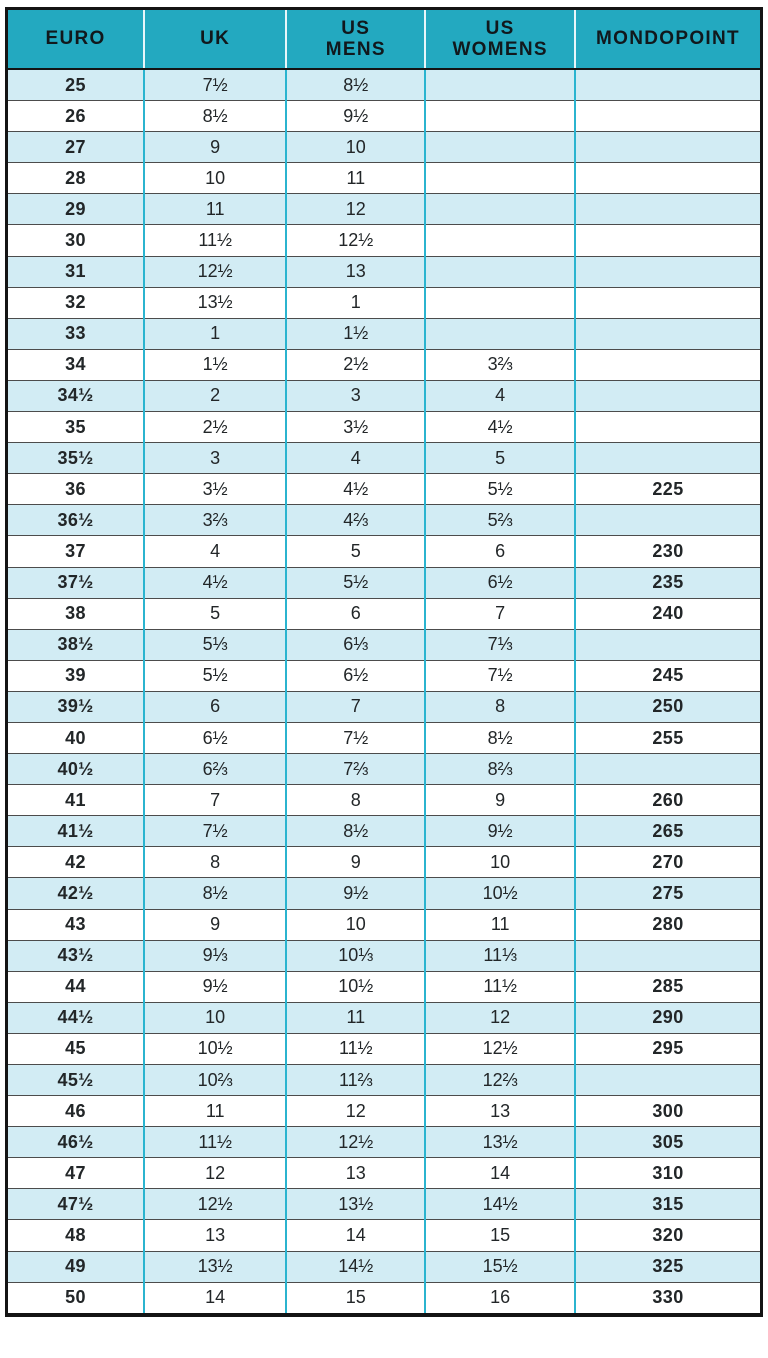 The image size is (768, 1358). What do you see at coordinates (666, 862) in the screenshot?
I see `cell-mondopoint: 270` at bounding box center [666, 862].